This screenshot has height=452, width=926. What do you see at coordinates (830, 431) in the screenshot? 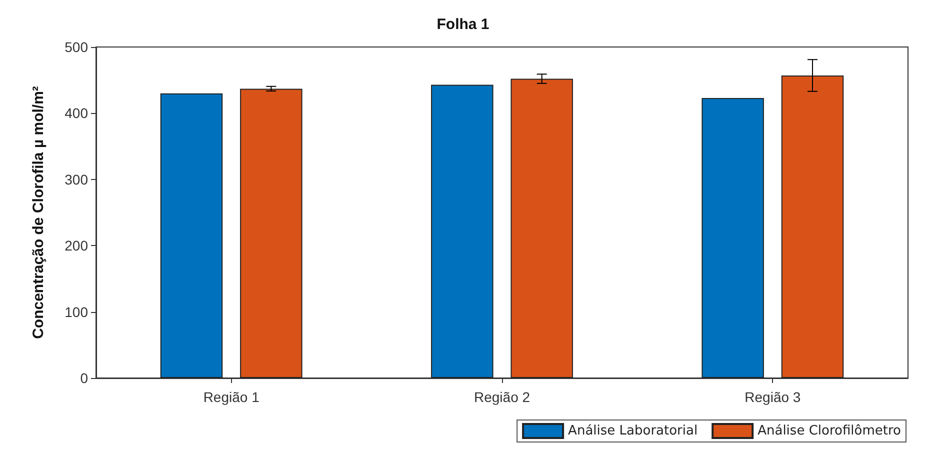
I see `legend-label: Análise Clorofilômetro` at bounding box center [830, 431].